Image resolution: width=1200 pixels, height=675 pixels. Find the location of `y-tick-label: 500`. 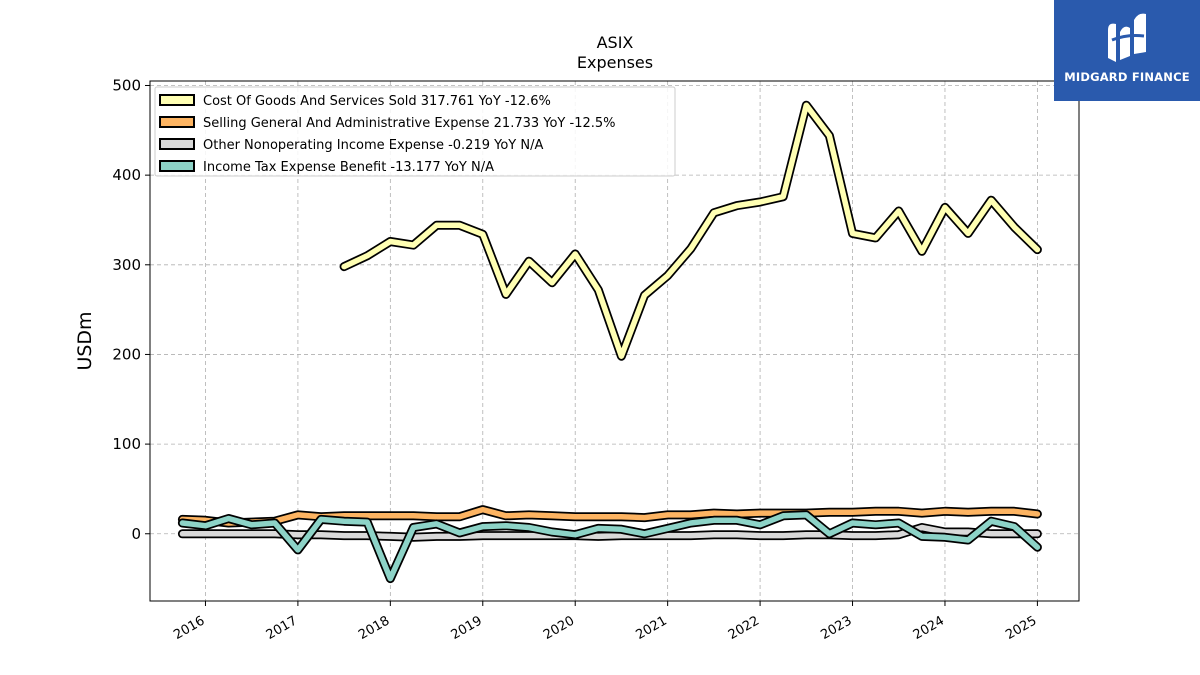

y-tick-label: 500 is located at coordinates (126, 85).